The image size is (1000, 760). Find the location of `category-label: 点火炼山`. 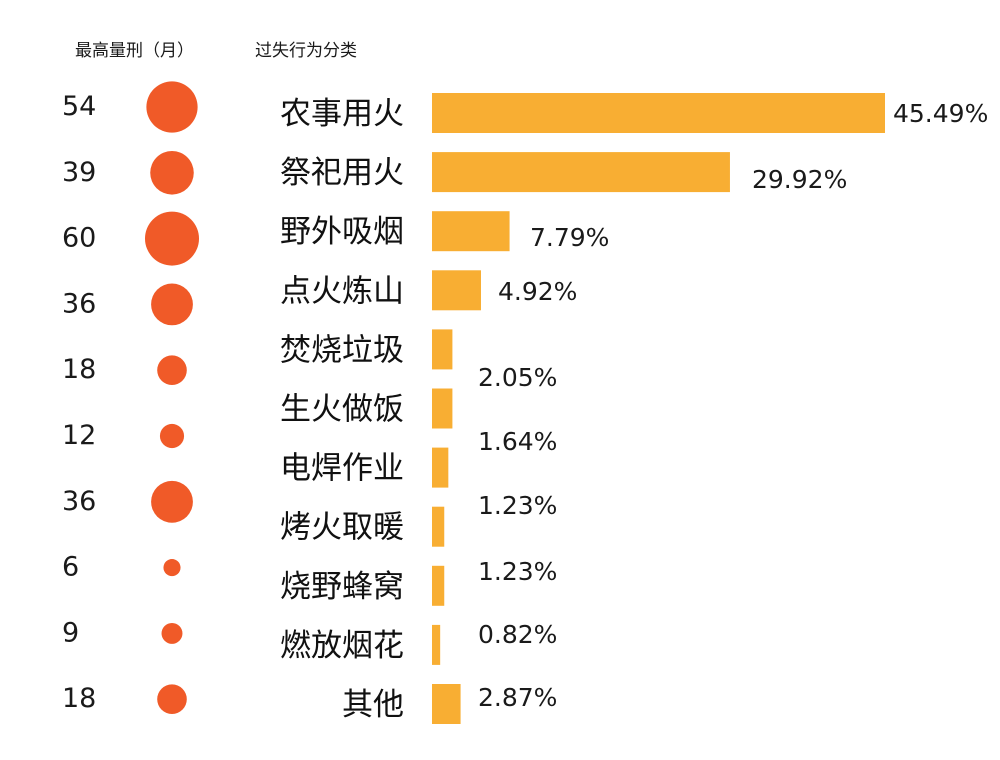

category-label: 点火炼山 is located at coordinates (342, 291).